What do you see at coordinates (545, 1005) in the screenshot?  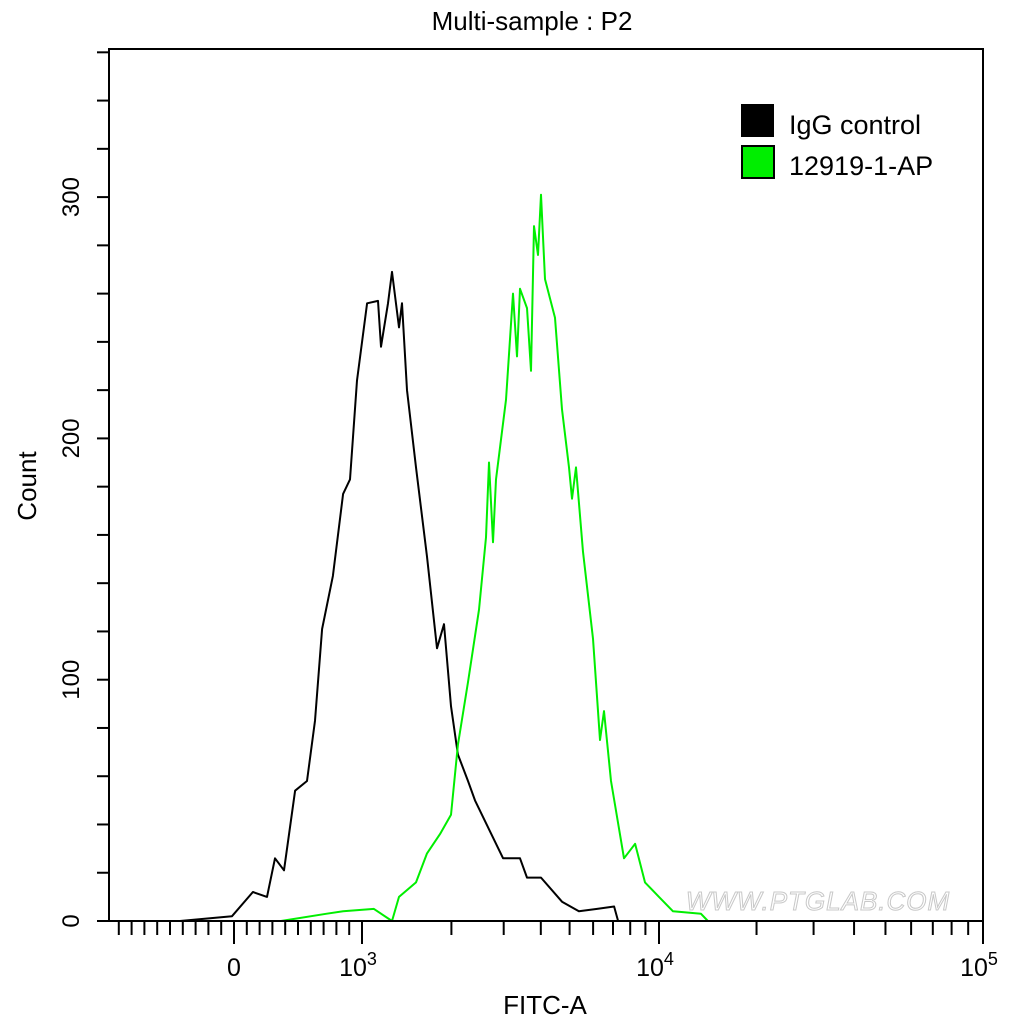 I see `x-axis-label: FITC-A` at bounding box center [545, 1005].